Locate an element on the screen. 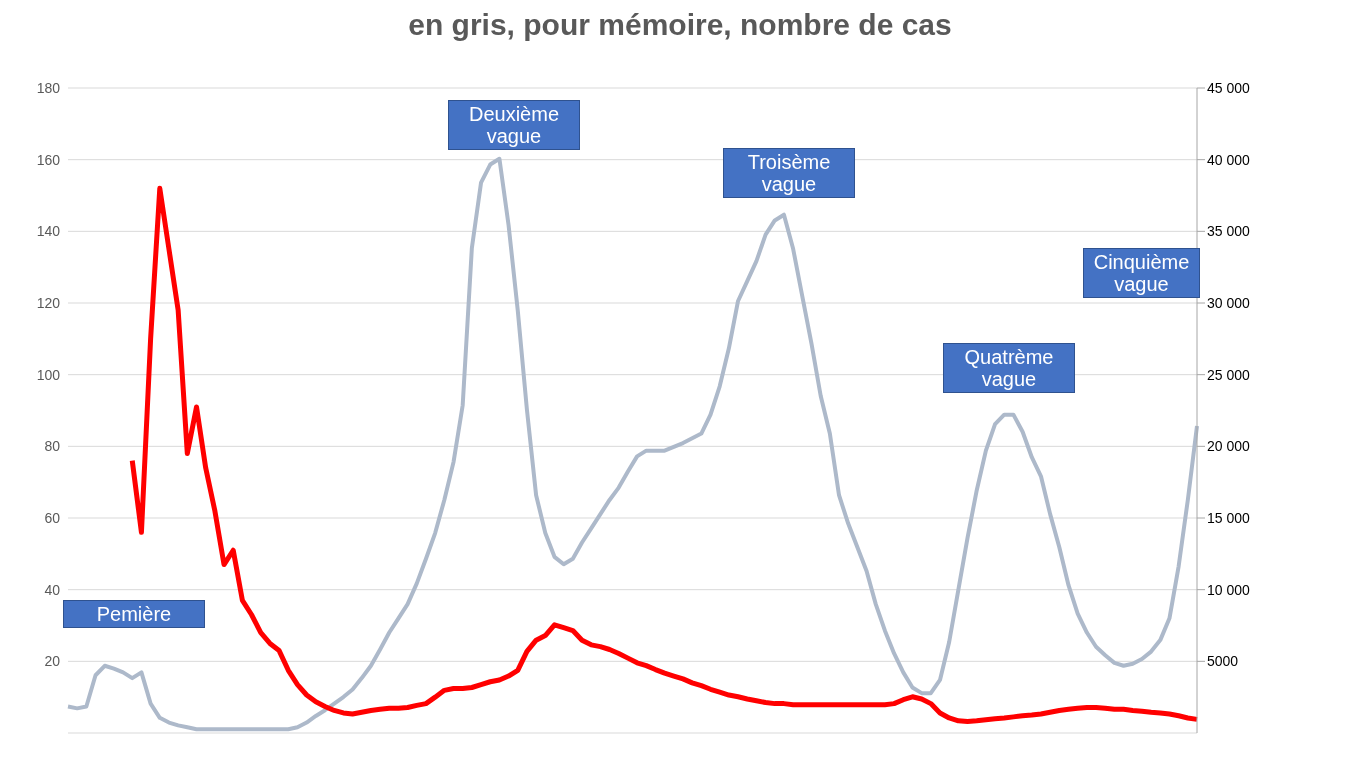 This screenshot has width=1360, height=765. y-tick-label: 120 is located at coordinates (48, 302).